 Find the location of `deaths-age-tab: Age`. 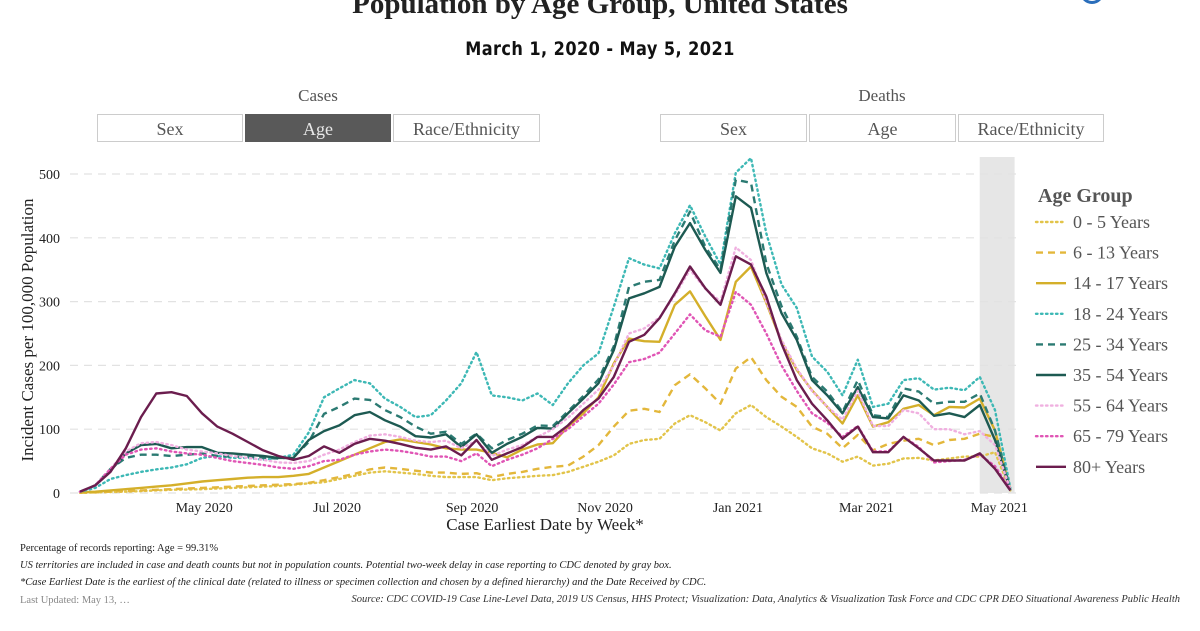

deaths-age-tab: Age is located at coordinates (882, 128).